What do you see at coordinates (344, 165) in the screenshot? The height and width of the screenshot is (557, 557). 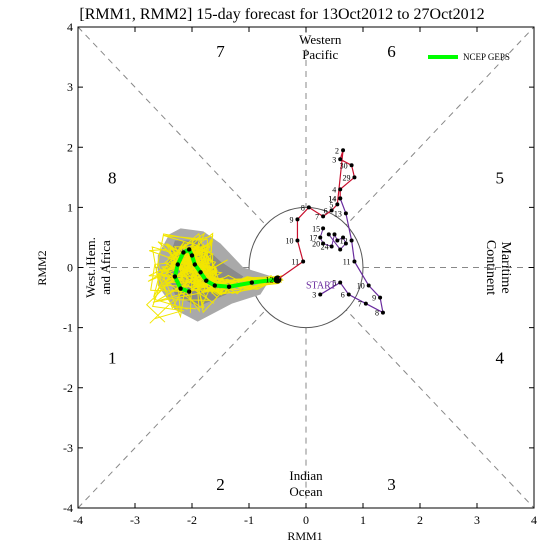 I see `observed-day-label: 30` at bounding box center [344, 165].